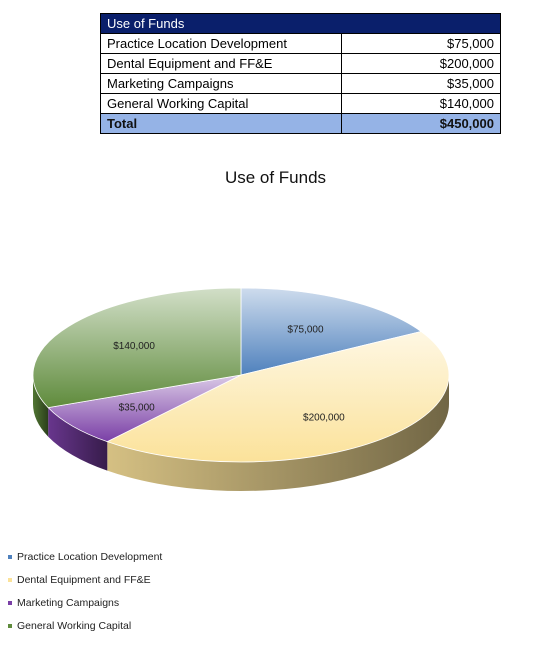  I want to click on total-amount: $450,000, so click(421, 123).